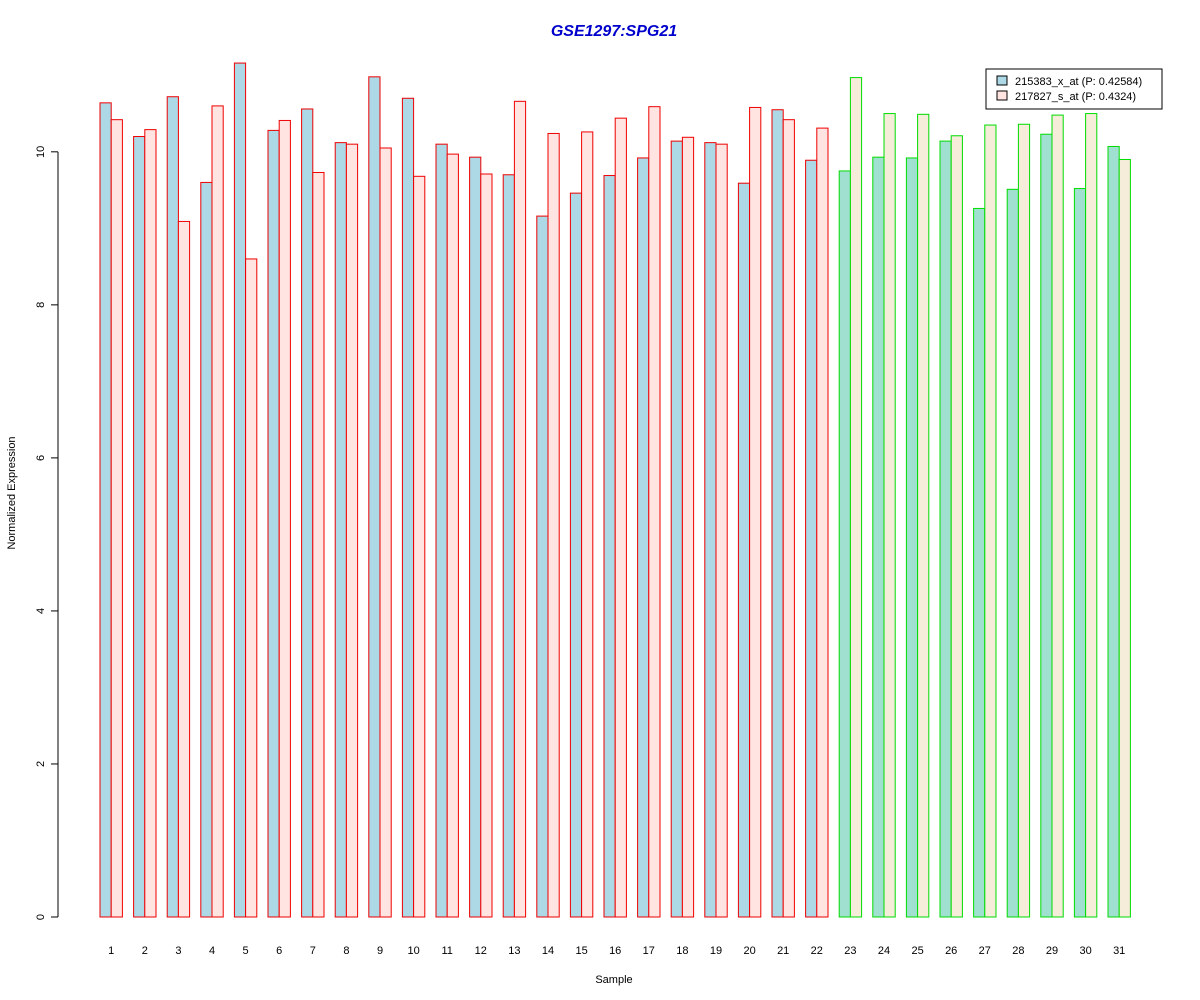 Image resolution: width=1200 pixels, height=1000 pixels. What do you see at coordinates (178, 951) in the screenshot?
I see `x-tick-label: 3` at bounding box center [178, 951].